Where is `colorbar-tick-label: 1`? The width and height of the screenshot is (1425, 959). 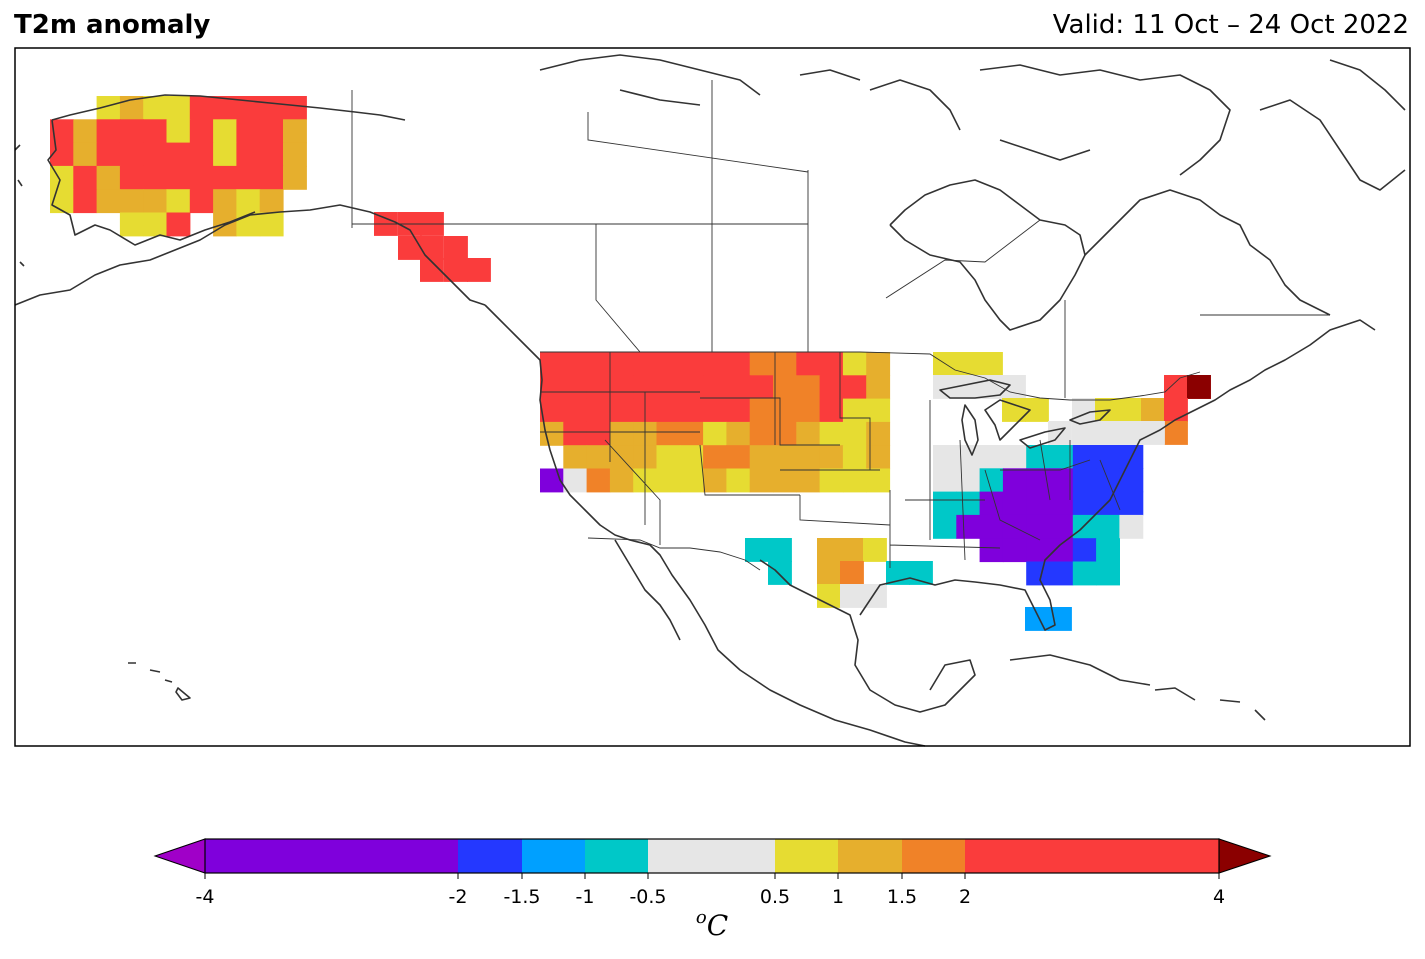 colorbar-tick-label: 1 is located at coordinates (838, 897).